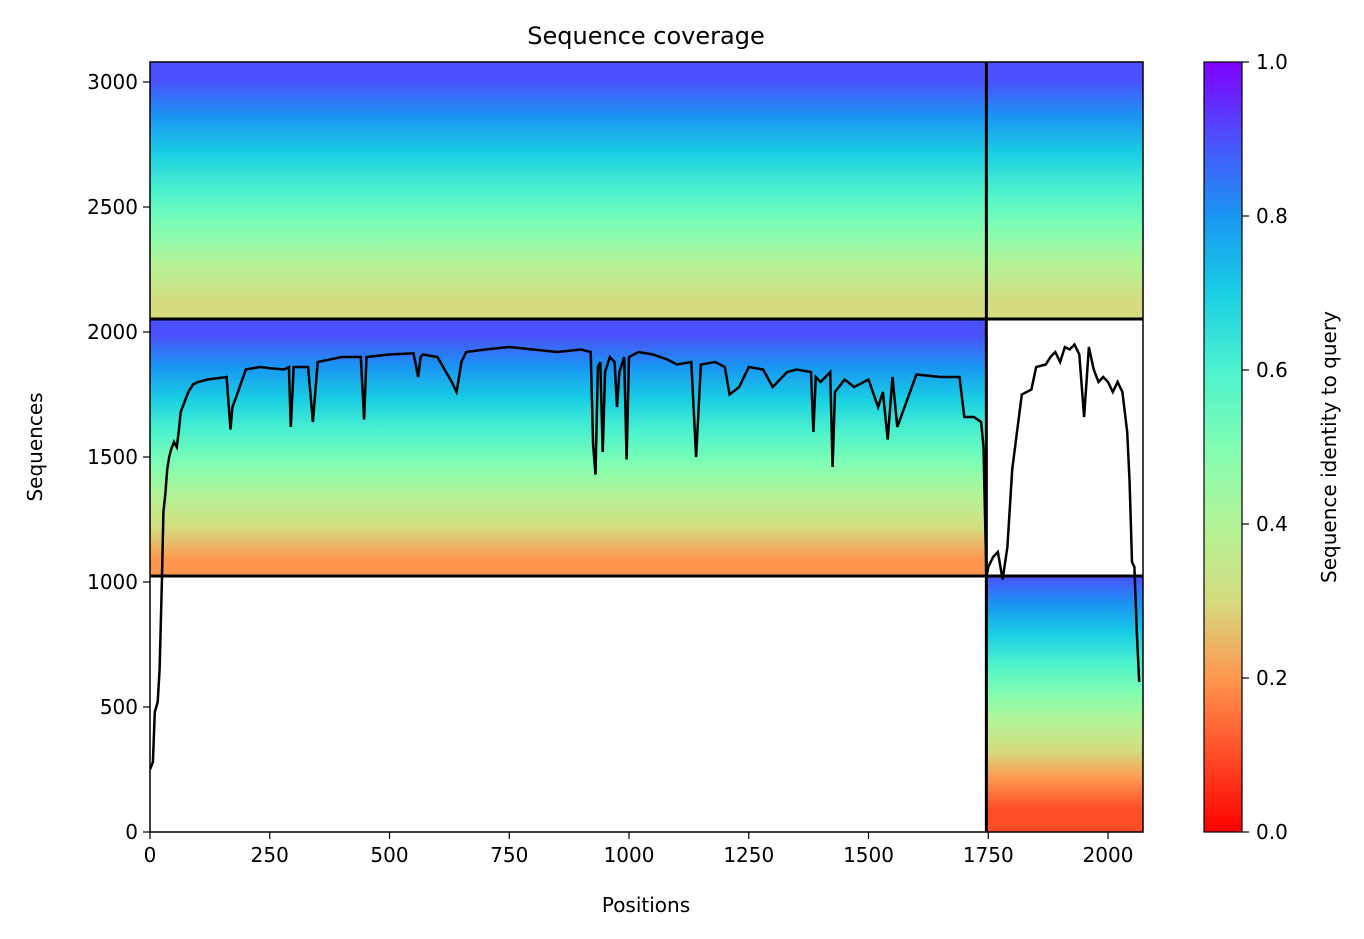 The image size is (1364, 939). What do you see at coordinates (1329, 447) in the screenshot?
I see `colorbar-label: Sequence identity to query` at bounding box center [1329, 447].